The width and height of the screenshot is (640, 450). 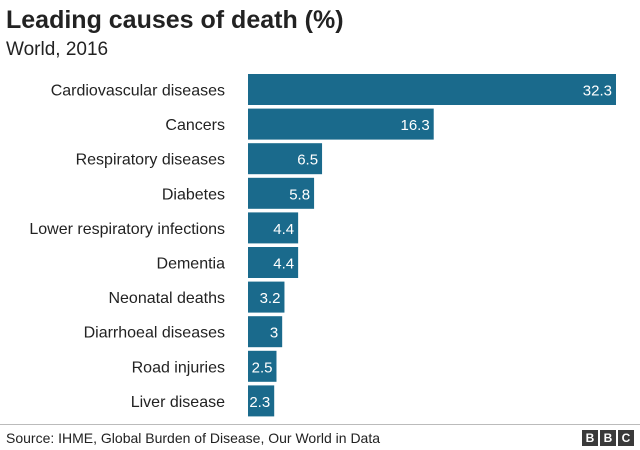 I want to click on category-label: Liver disease, so click(x=178, y=402).